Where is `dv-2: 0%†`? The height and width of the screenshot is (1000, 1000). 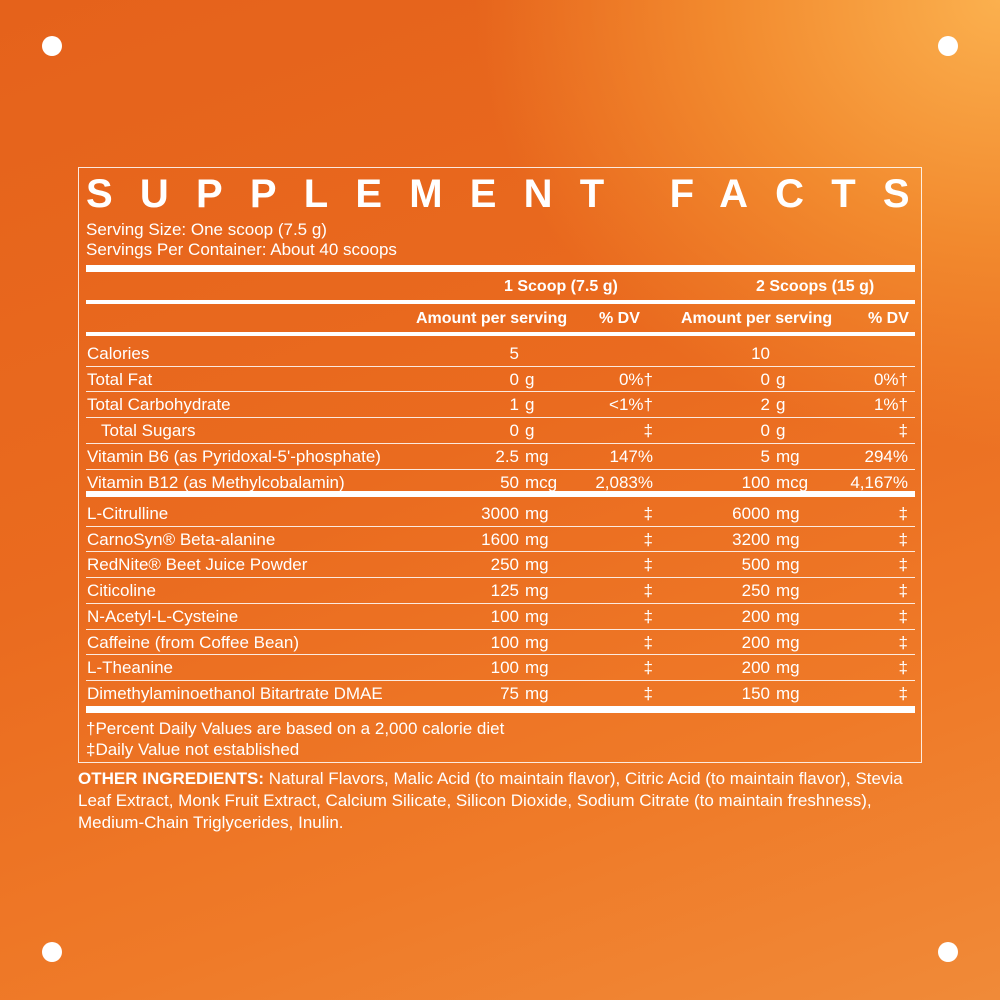
dv-2: 0%† is located at coordinates (890, 379).